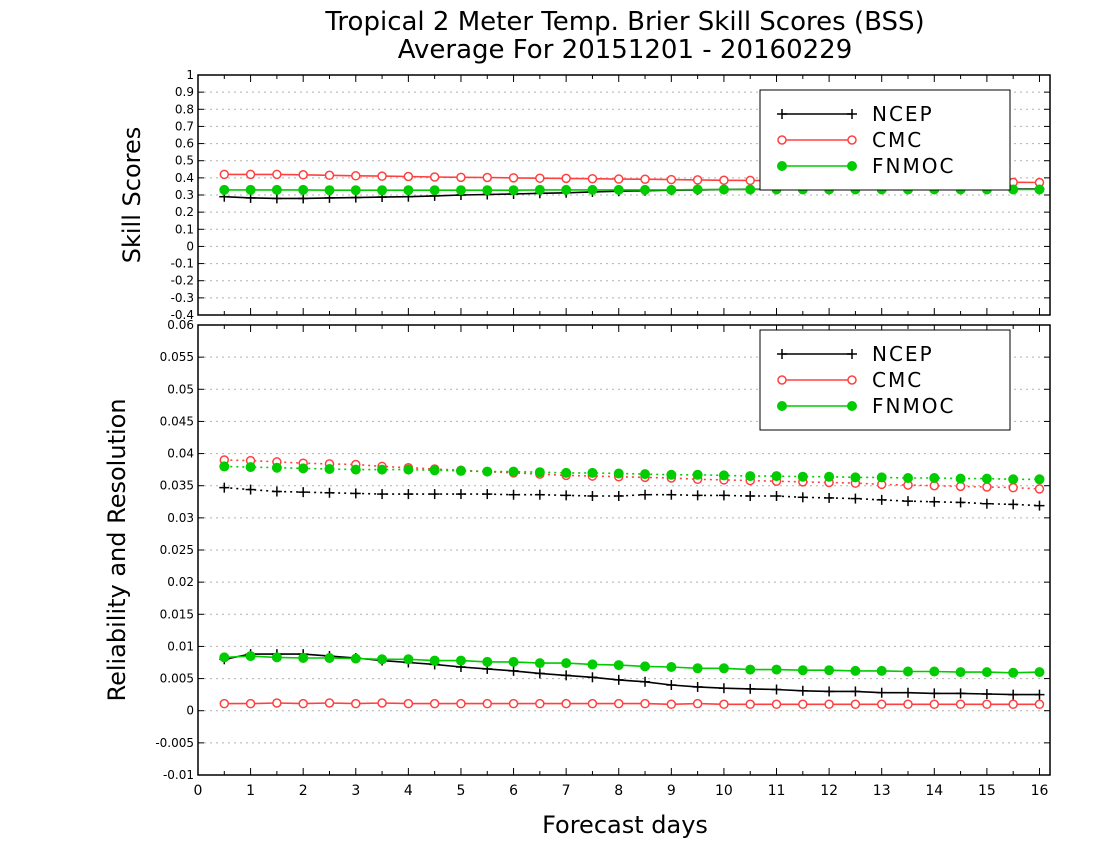  What do you see at coordinates (198, 791) in the screenshot?
I see `x-tick-label: 0` at bounding box center [198, 791].